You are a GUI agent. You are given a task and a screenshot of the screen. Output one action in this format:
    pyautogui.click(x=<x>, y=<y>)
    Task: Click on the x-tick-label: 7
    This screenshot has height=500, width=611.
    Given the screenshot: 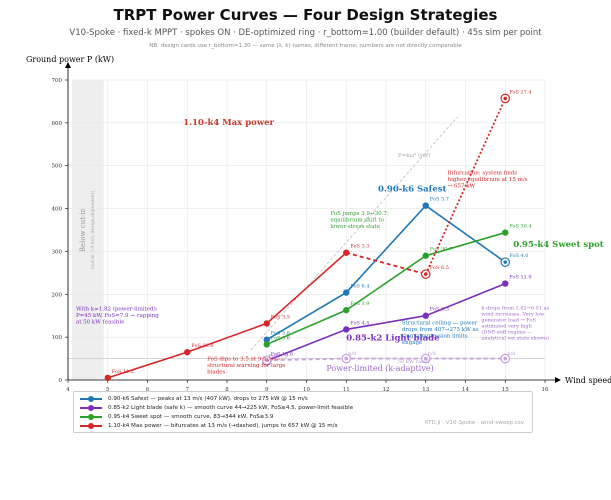 What is the action you would take?
    pyautogui.click(x=188, y=390)
    